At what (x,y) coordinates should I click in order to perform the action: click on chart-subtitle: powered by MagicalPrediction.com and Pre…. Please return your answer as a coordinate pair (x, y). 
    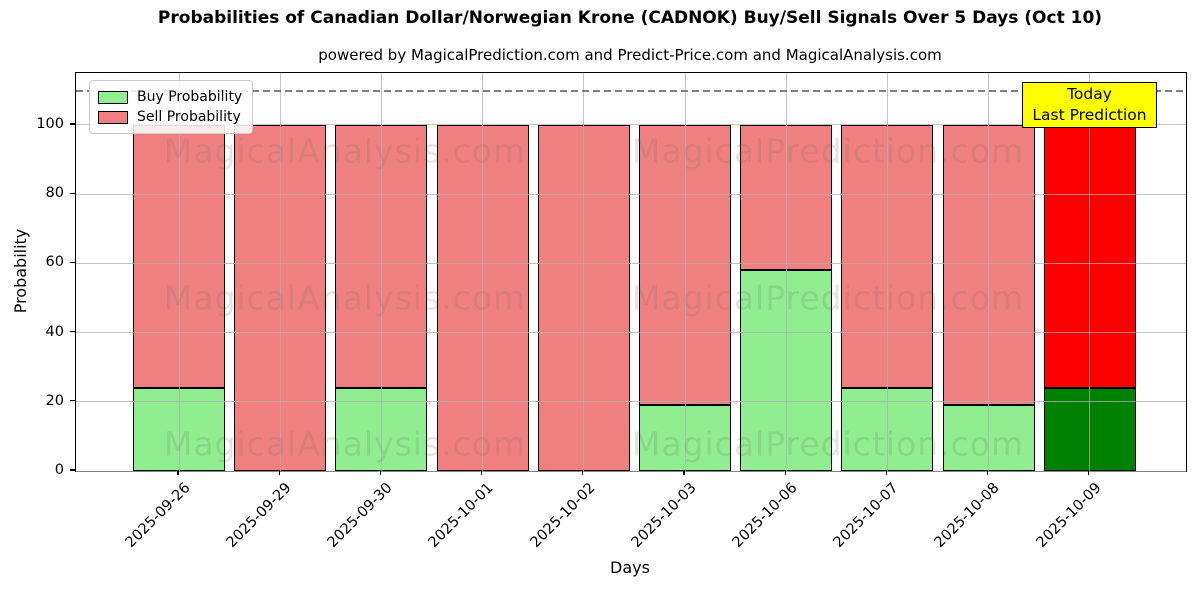
    Looking at the image, I should click on (630, 55).